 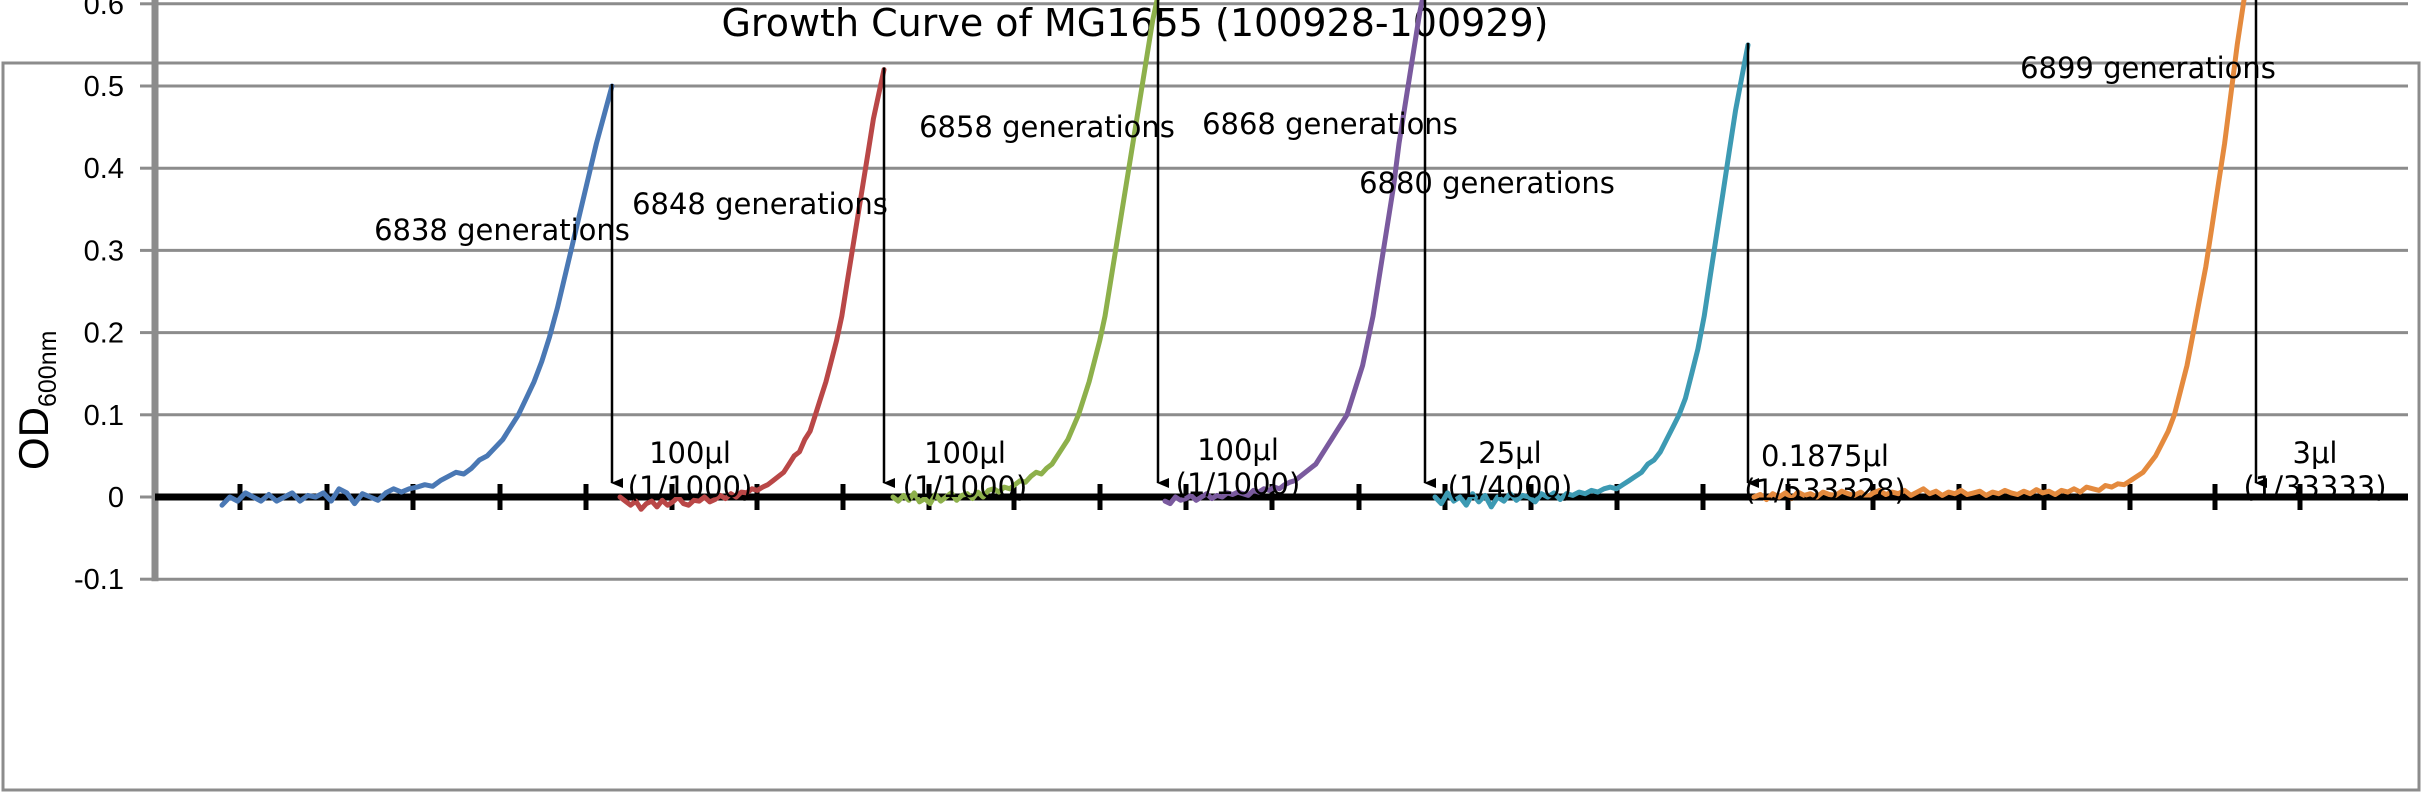 What do you see at coordinates (48, 369) in the screenshot?
I see `y-axis-label-sub: 600nm` at bounding box center [48, 369].